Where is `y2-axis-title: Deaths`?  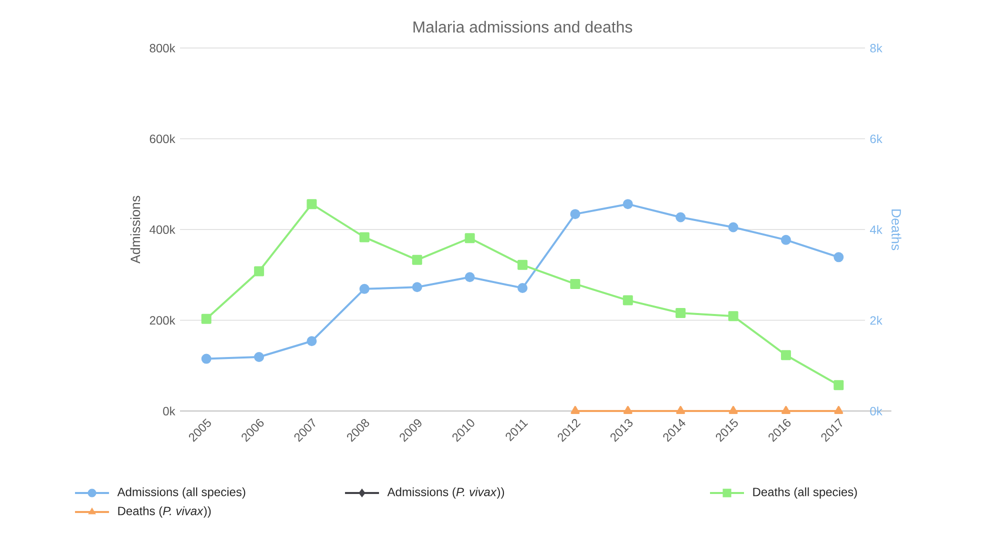
y2-axis-title: Deaths is located at coordinates (897, 229).